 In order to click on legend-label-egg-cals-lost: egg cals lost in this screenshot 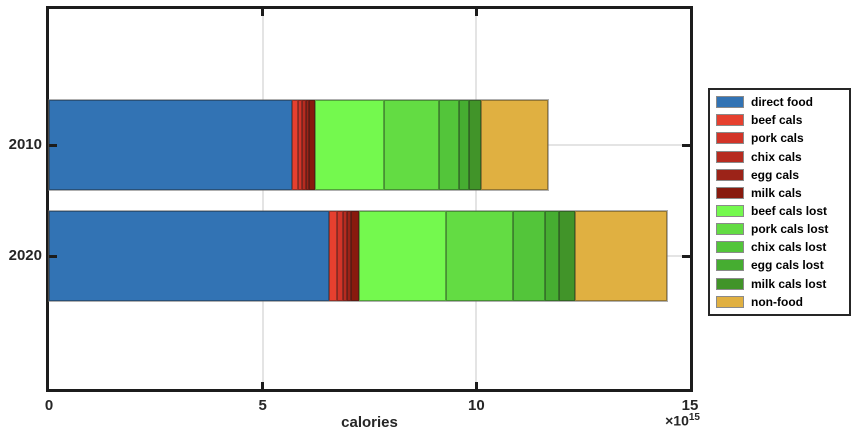, I will do `click(787, 265)`.